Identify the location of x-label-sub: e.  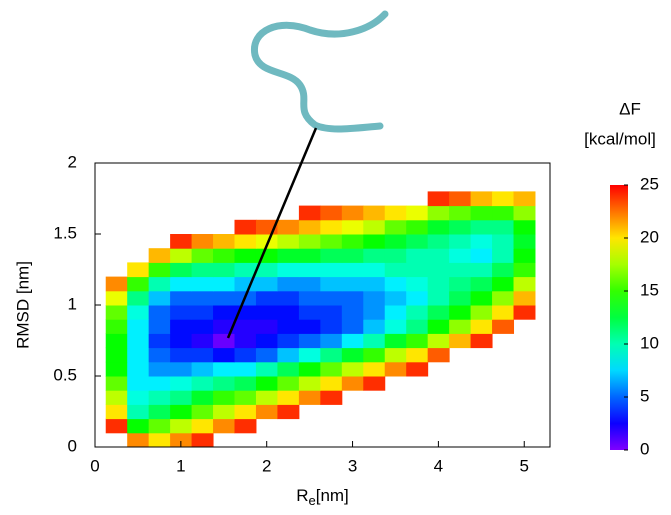
(311, 500).